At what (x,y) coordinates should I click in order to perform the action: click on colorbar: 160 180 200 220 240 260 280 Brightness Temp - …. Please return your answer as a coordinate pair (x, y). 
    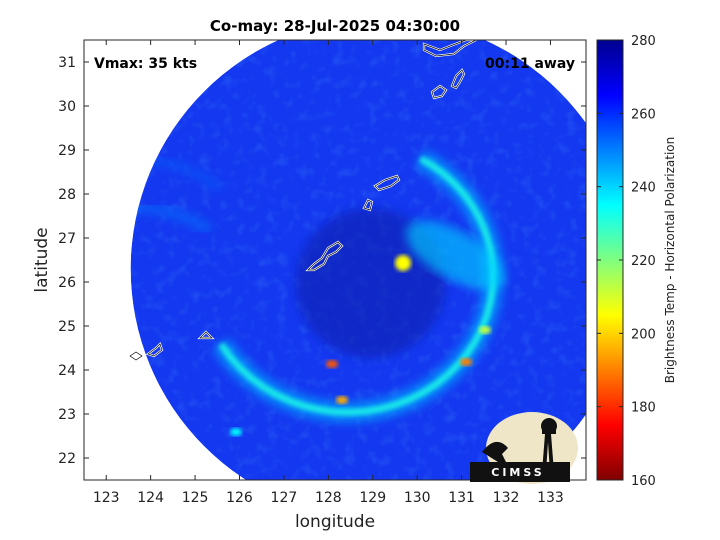
    Looking at the image, I should click on (636, 261).